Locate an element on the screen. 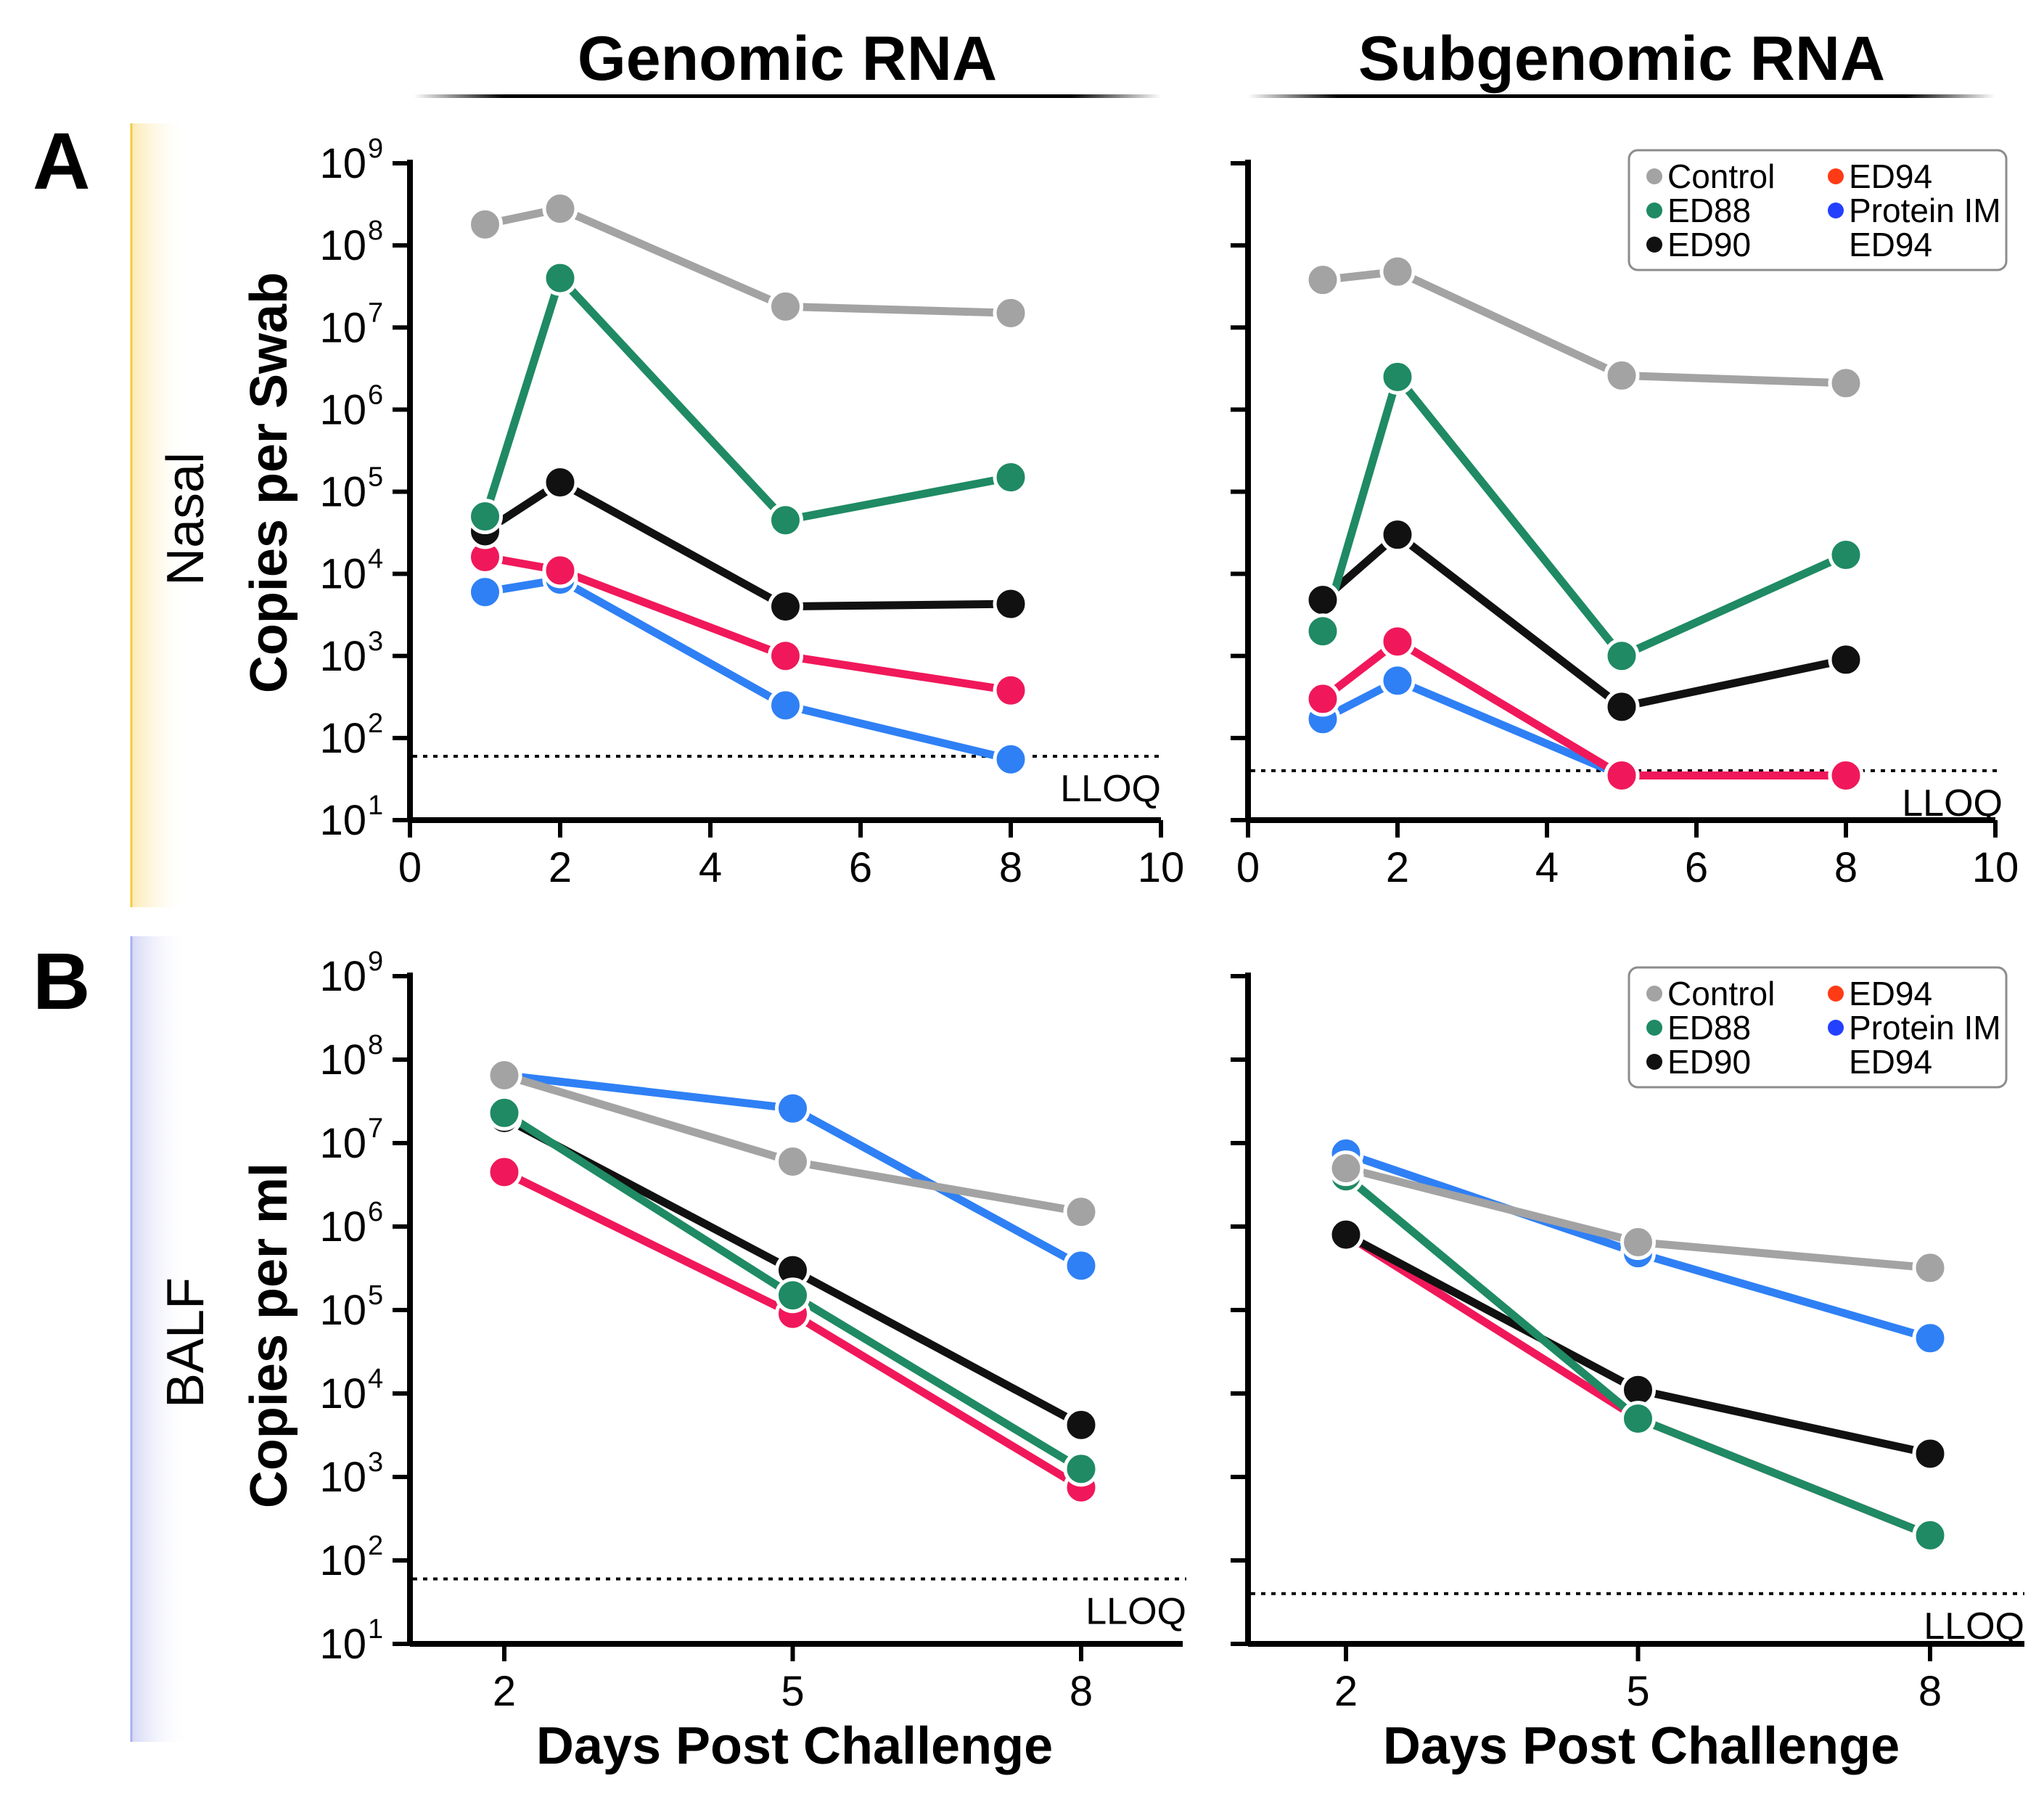  x-tick-label: 0 is located at coordinates (410, 867).